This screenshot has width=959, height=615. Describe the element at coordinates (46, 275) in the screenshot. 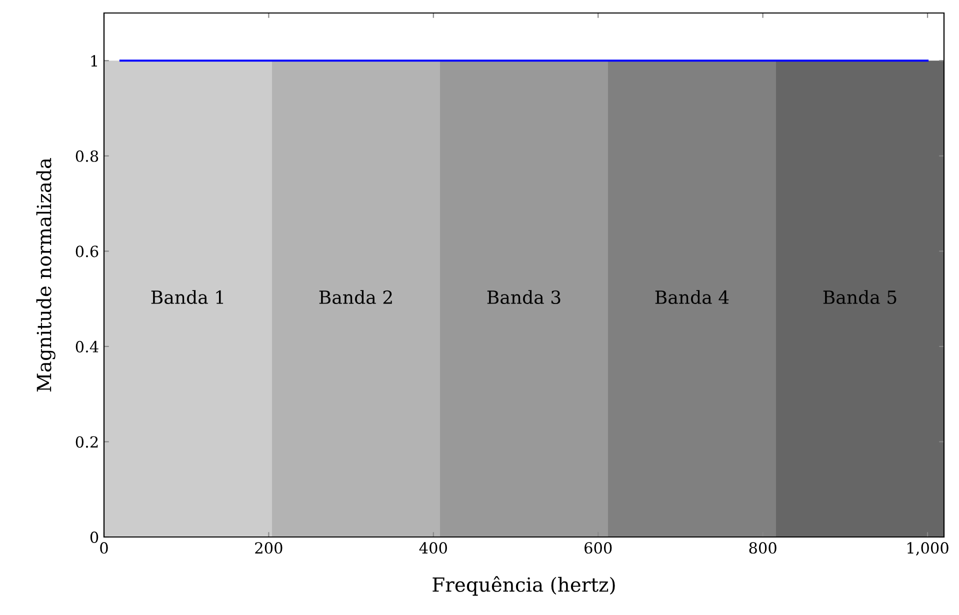

I see `y-axis-title: Magnitude normalizada` at that location.